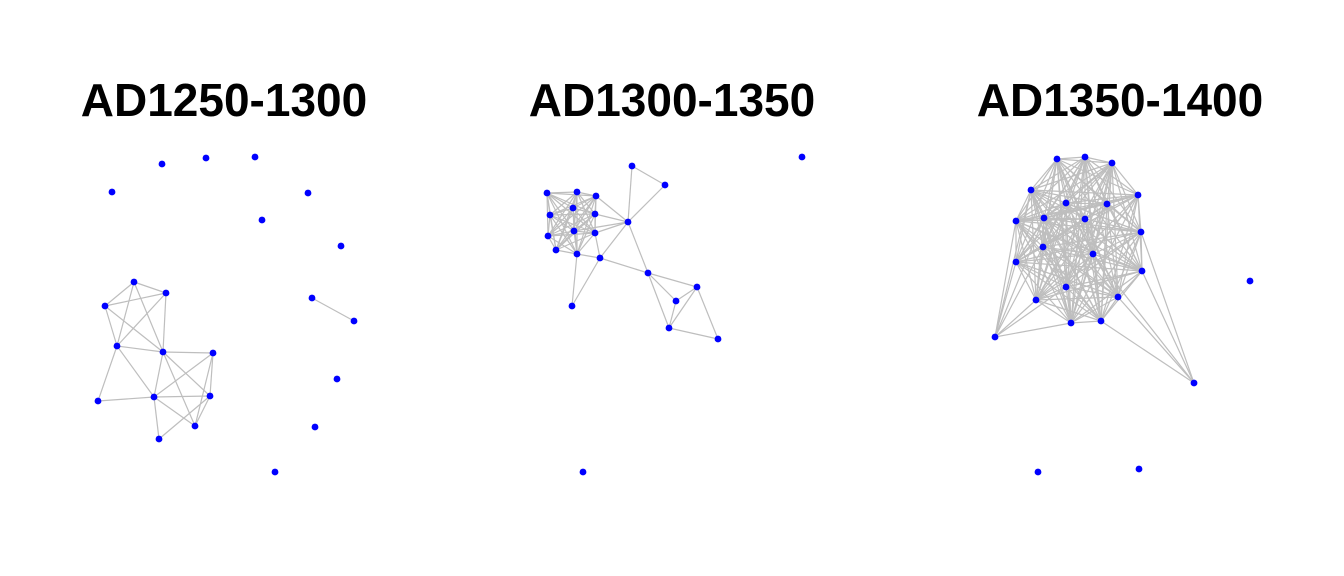 This screenshot has width=1344, height=576. What do you see at coordinates (672, 100) in the screenshot?
I see `panel-title: AD1300-1350` at bounding box center [672, 100].